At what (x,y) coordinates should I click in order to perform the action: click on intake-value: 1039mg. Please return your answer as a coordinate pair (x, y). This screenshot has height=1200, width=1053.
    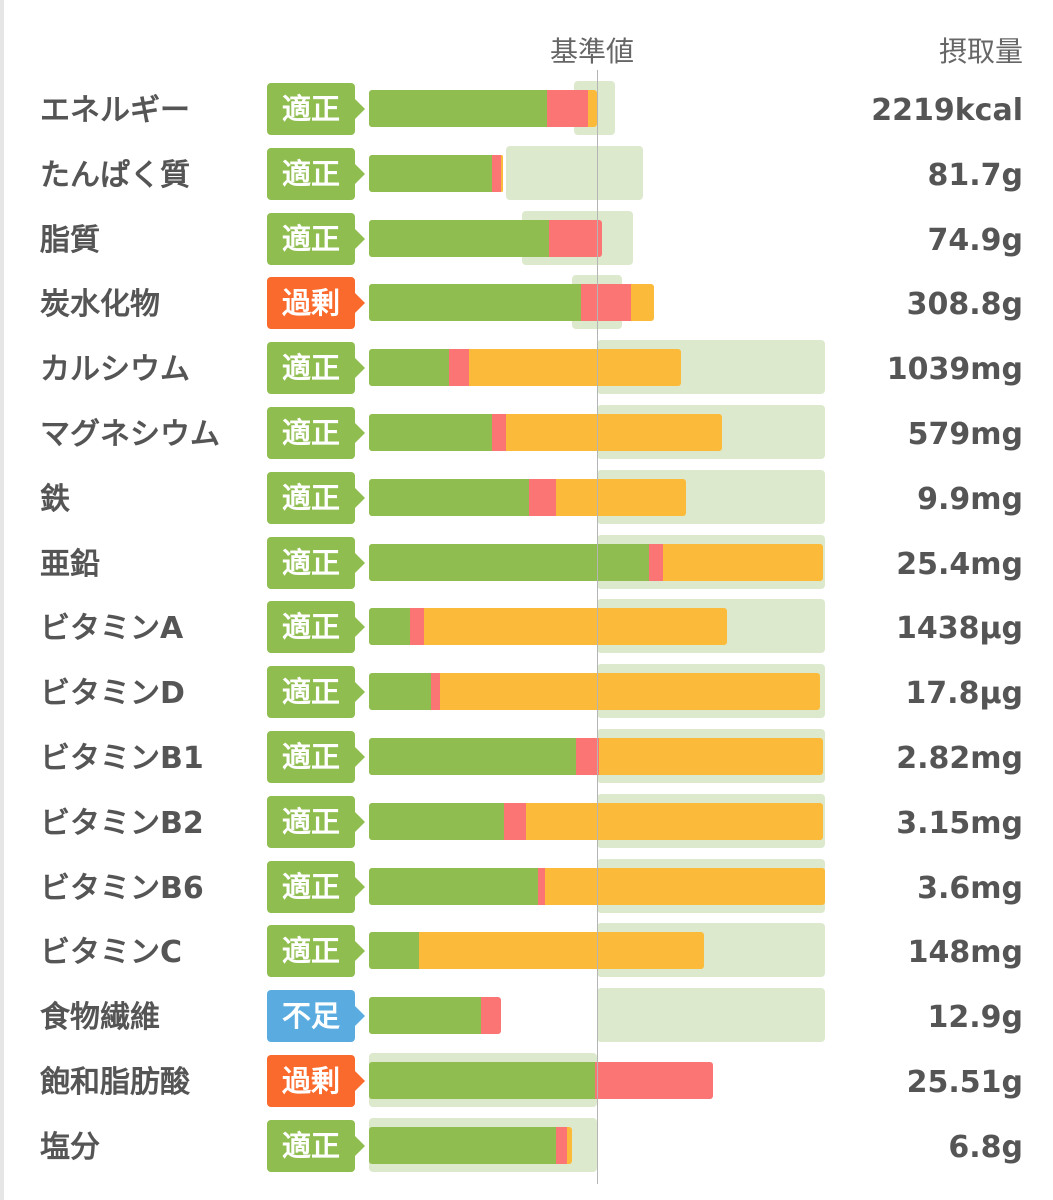
    Looking at the image, I should click on (954, 370).